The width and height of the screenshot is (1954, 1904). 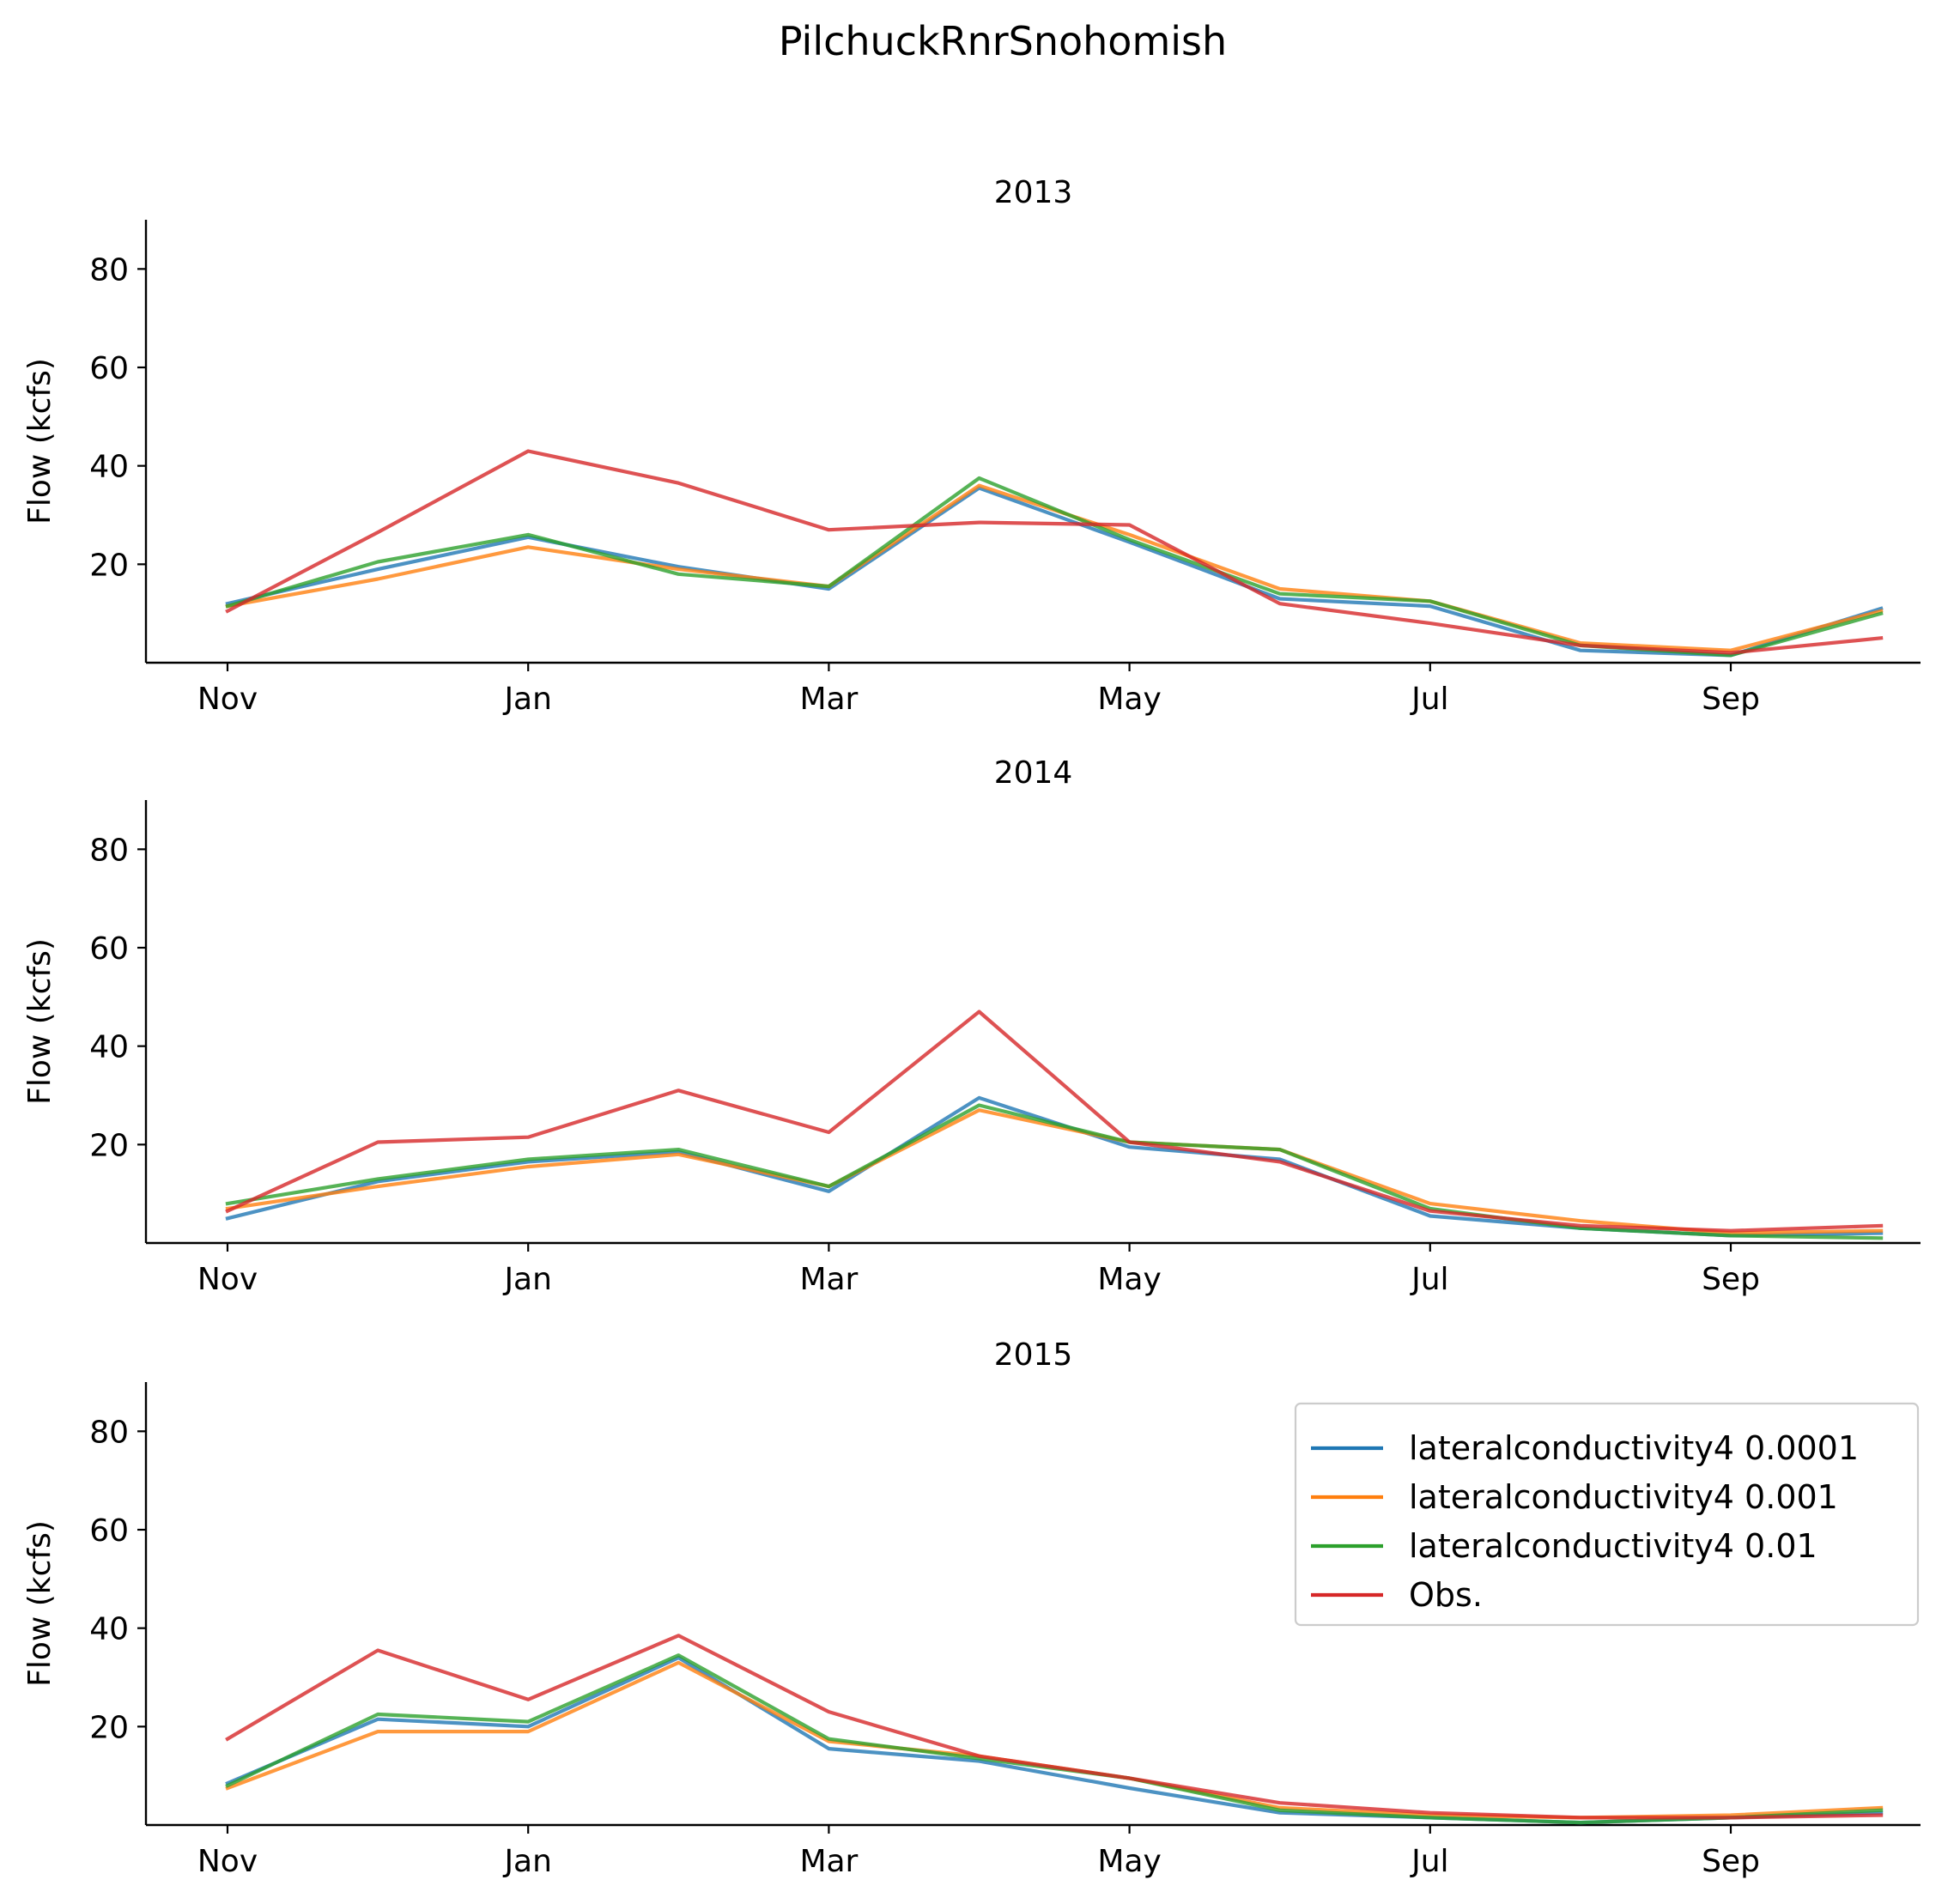 I want to click on subplot-title: 2014, so click(x=1033, y=773).